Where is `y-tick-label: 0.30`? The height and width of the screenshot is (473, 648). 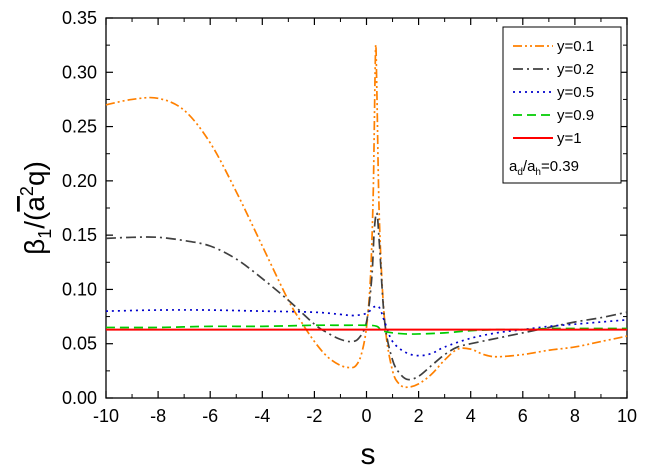 y-tick-label: 0.30 is located at coordinates (79, 72).